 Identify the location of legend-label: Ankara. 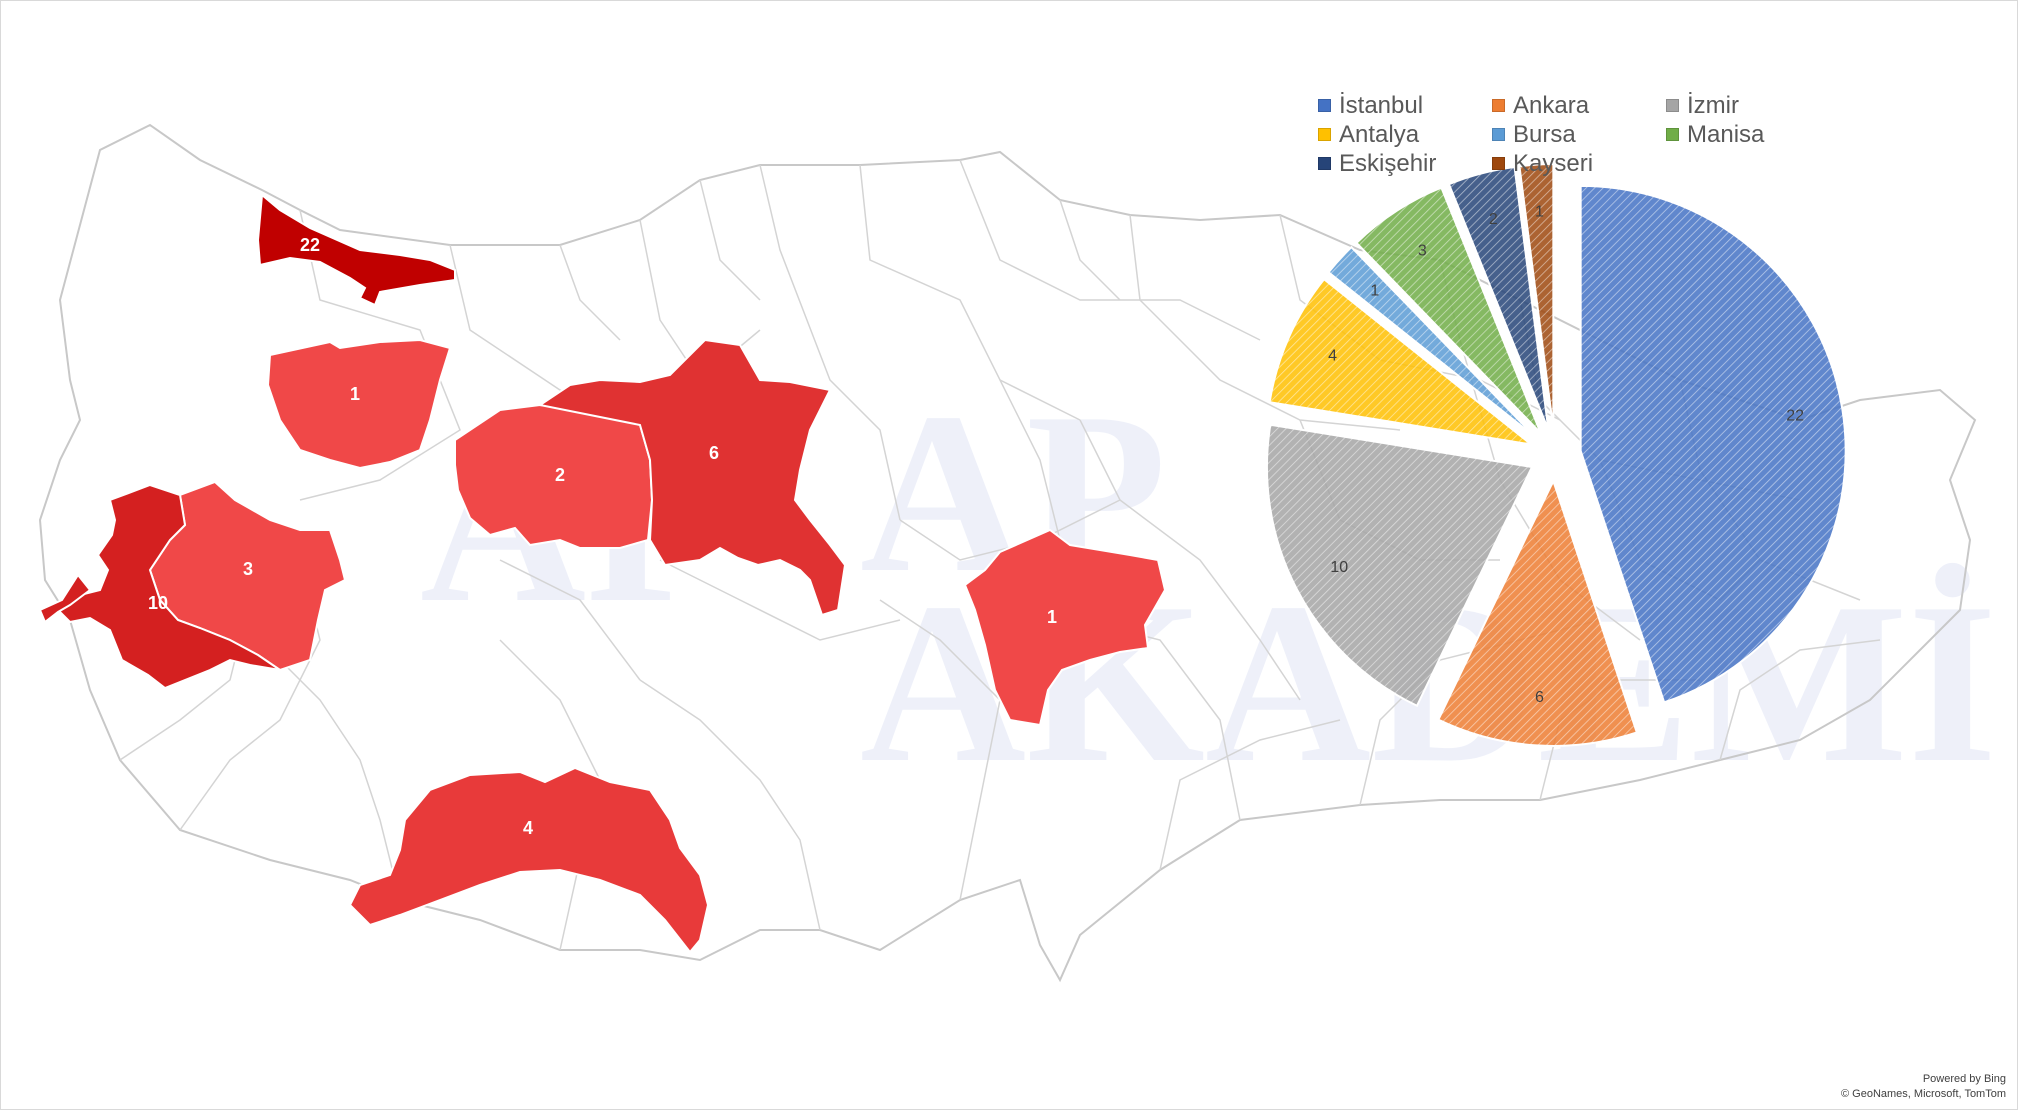
(1551, 105).